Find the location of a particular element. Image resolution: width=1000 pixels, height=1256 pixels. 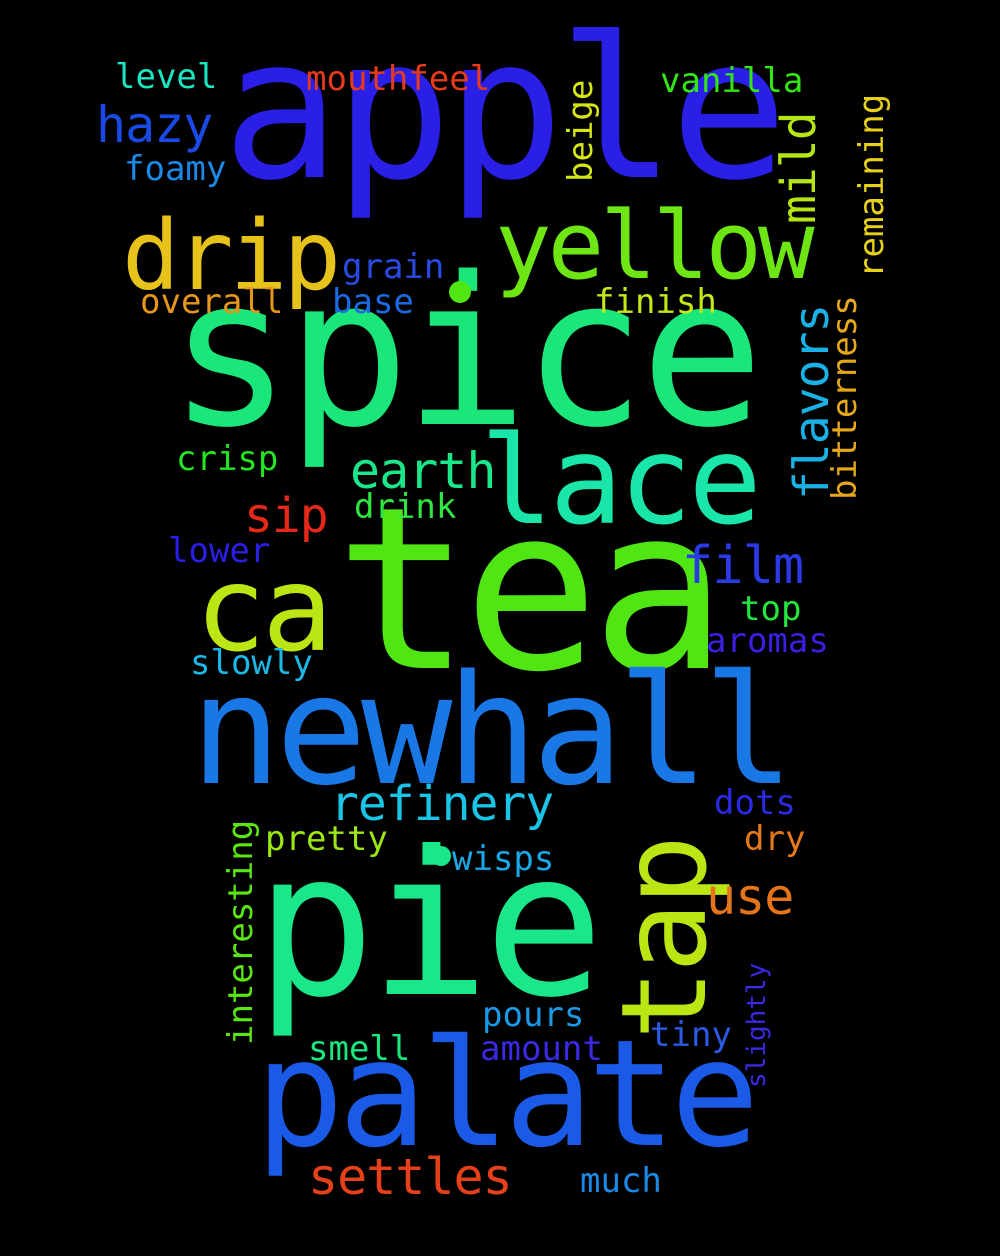

word-tea: tea is located at coordinates (531, 590).